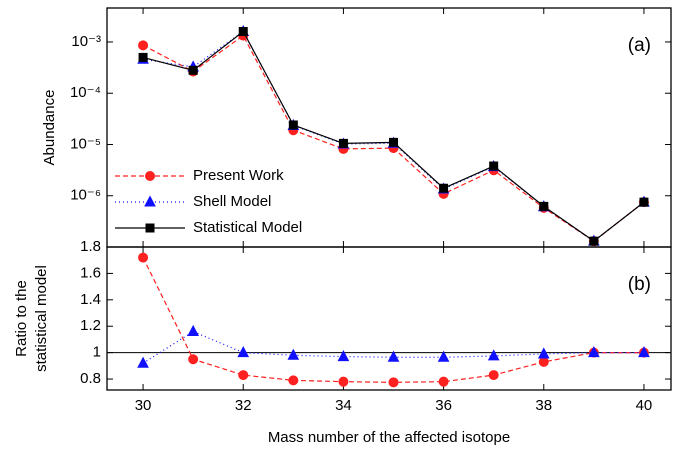 This screenshot has height=458, width=681. Describe the element at coordinates (543, 405) in the screenshot. I see `x-tick-label: 38` at that location.